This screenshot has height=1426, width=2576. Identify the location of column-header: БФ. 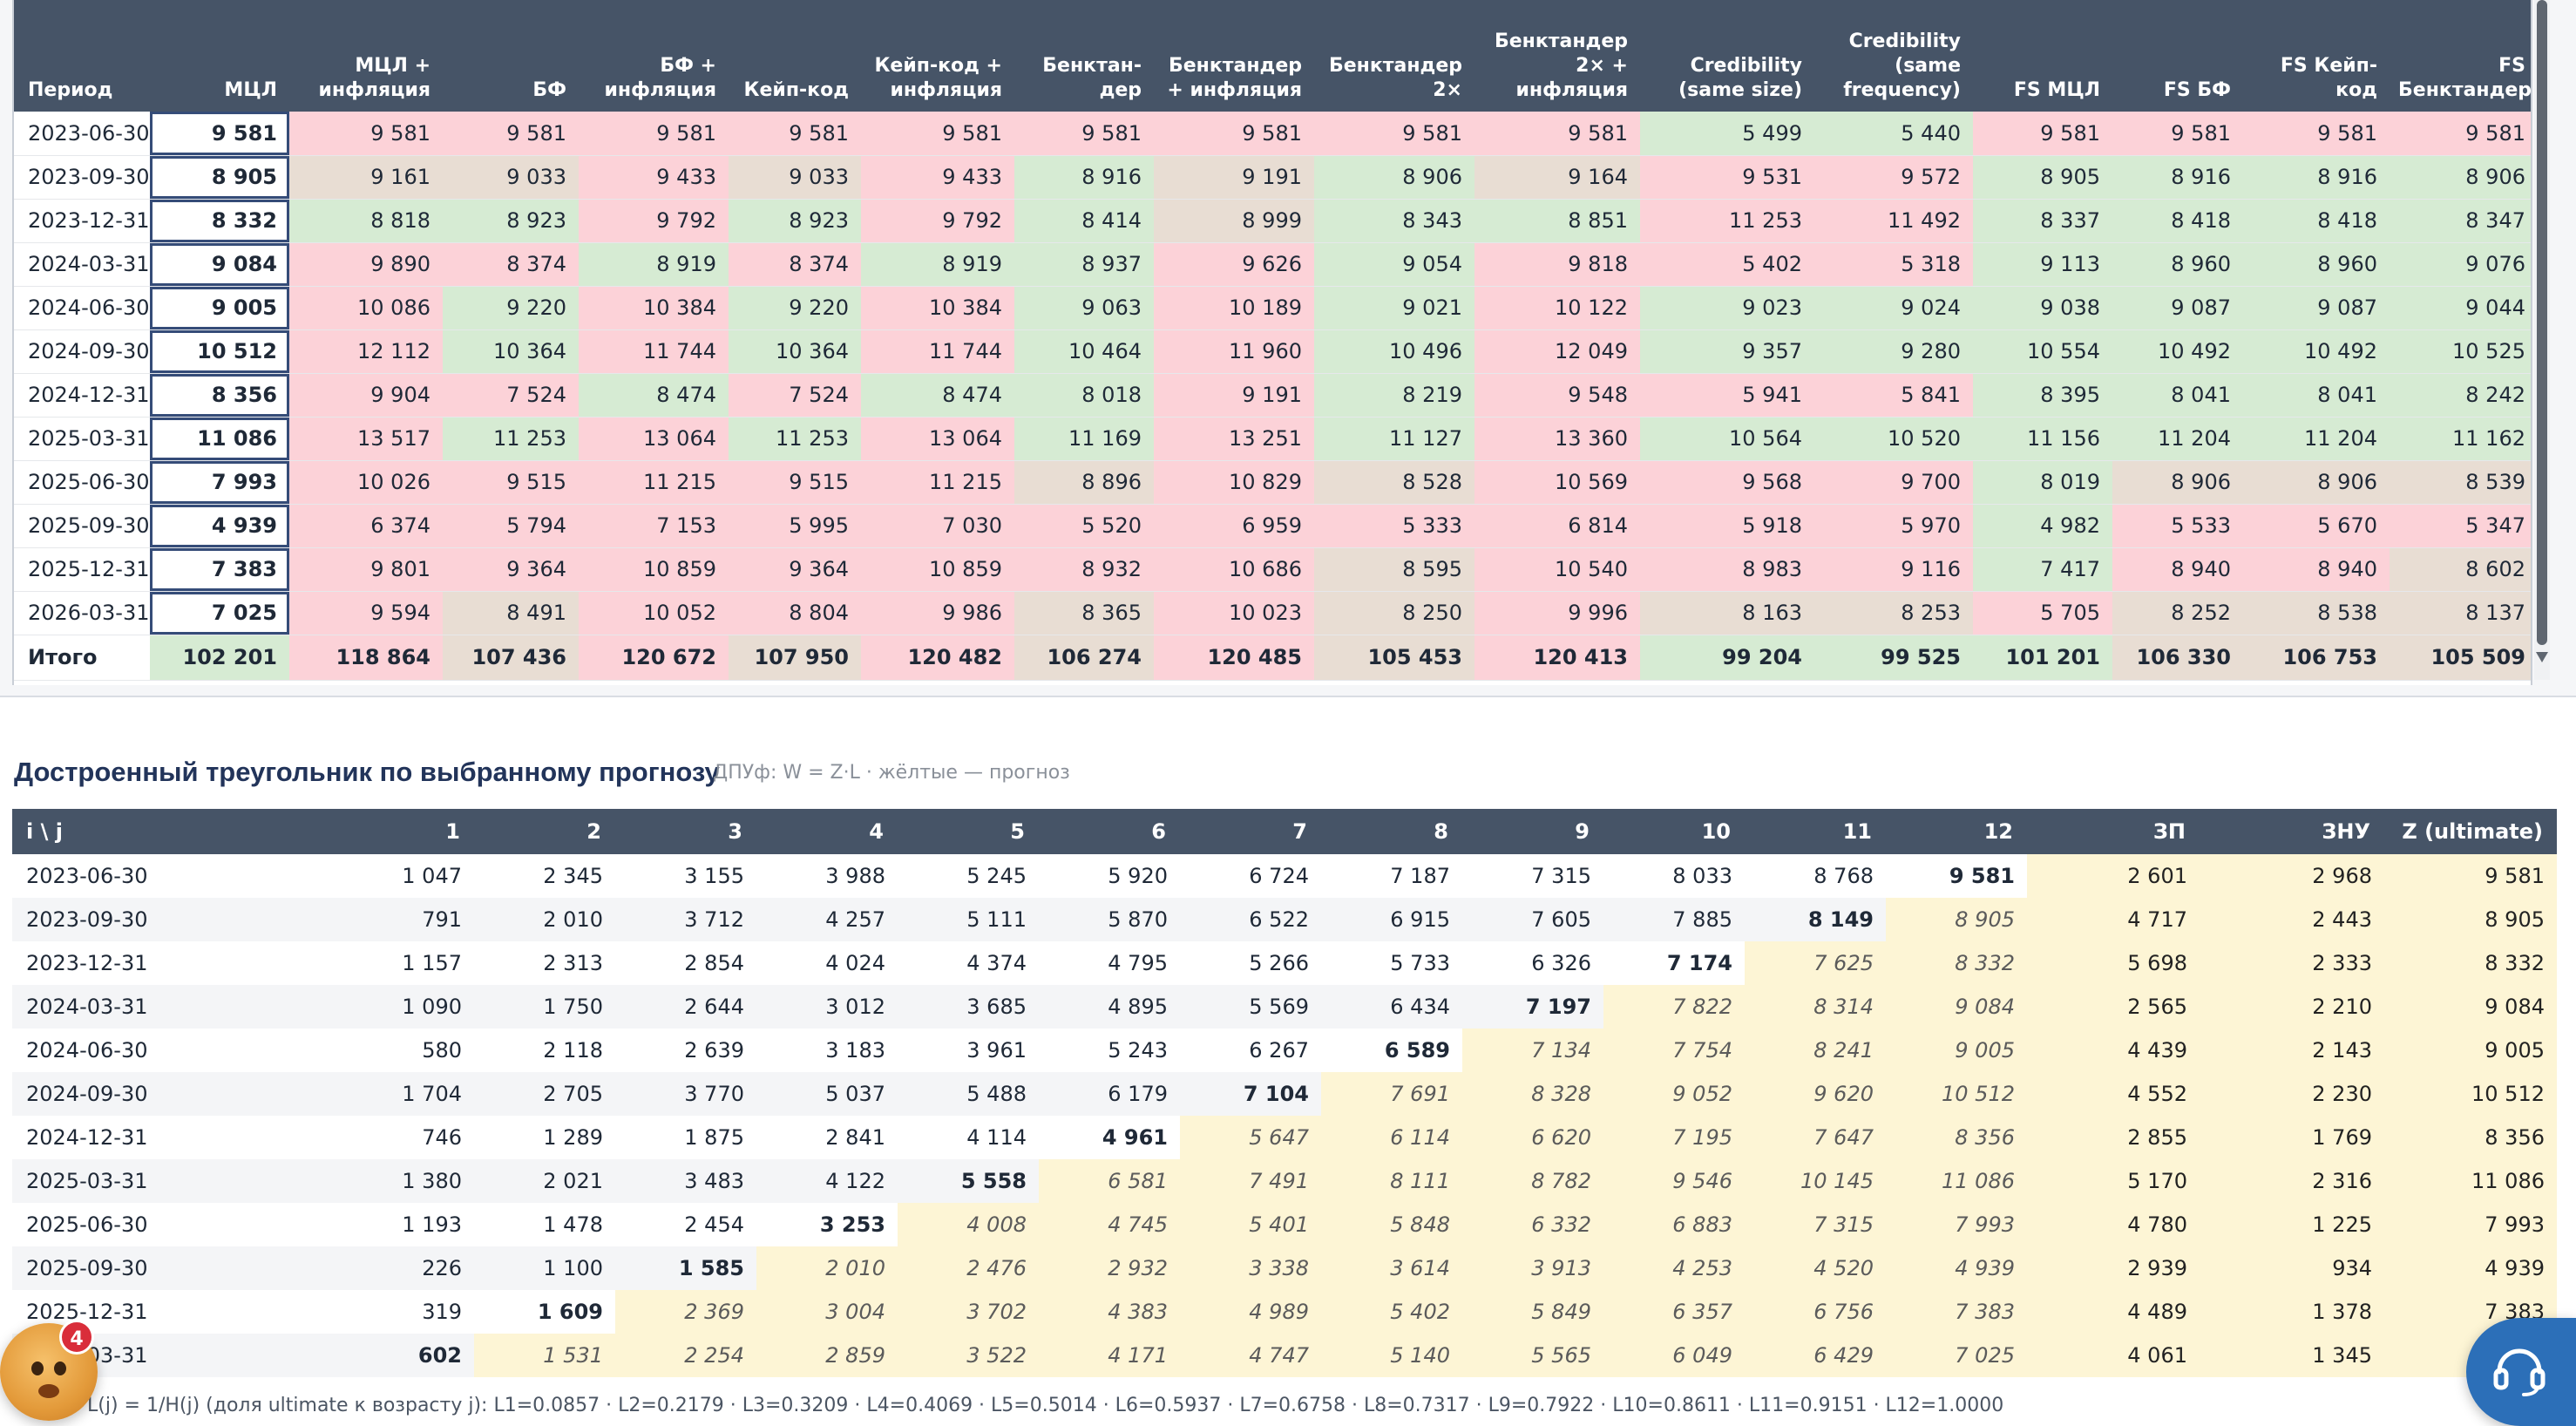
(511, 56).